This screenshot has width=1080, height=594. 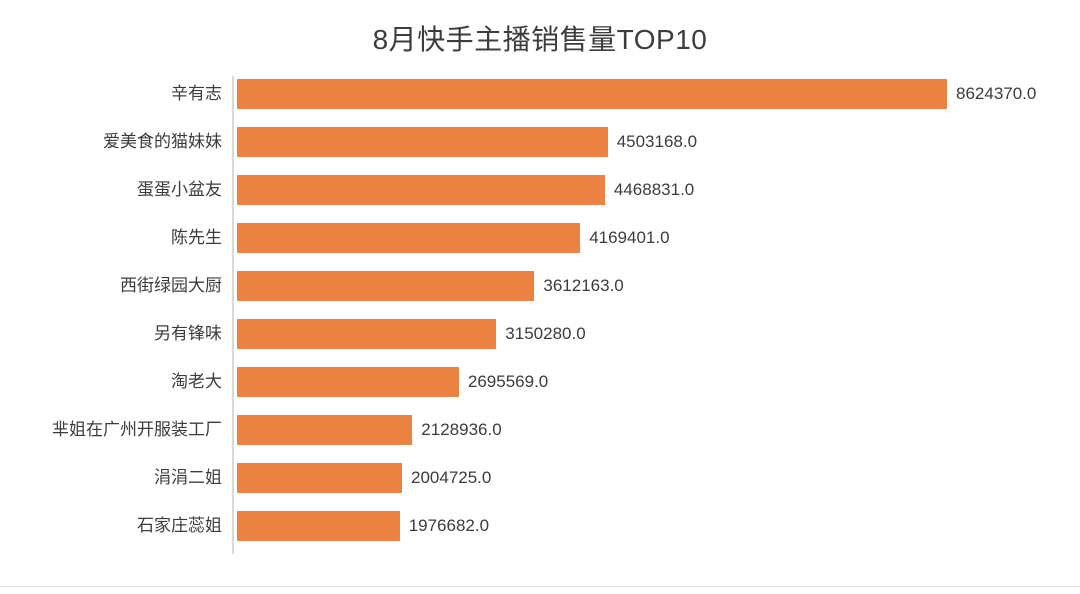 I want to click on category-label: 蛋蛋小盆友, so click(x=179, y=189).